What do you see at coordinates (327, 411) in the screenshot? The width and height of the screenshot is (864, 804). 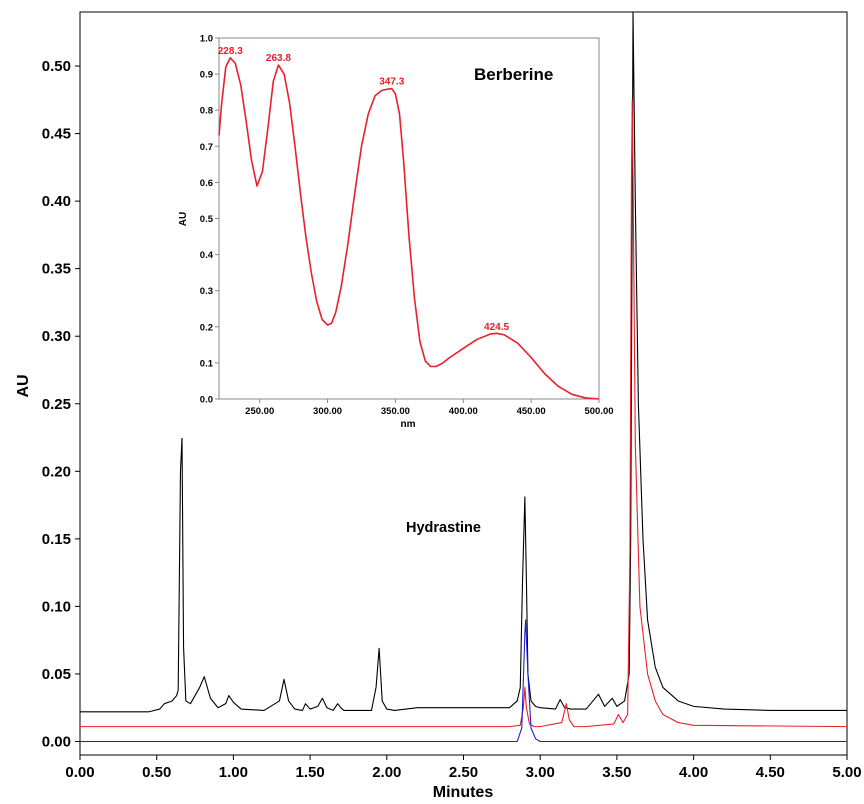 I see `inset-x-tick-label: 300.00` at bounding box center [327, 411].